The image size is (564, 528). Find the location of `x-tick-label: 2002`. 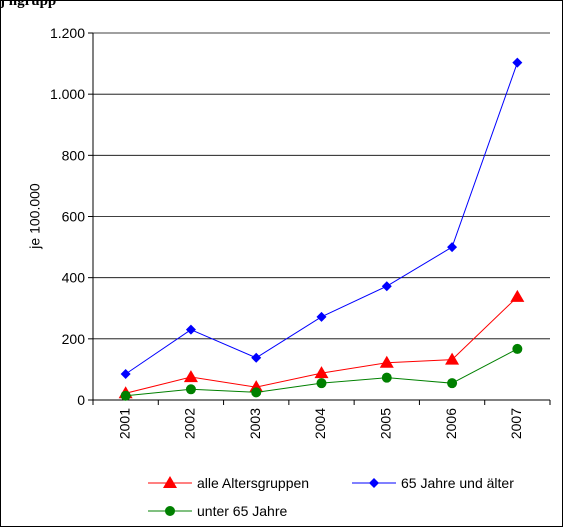

x-tick-label: 2002 is located at coordinates (190, 423).